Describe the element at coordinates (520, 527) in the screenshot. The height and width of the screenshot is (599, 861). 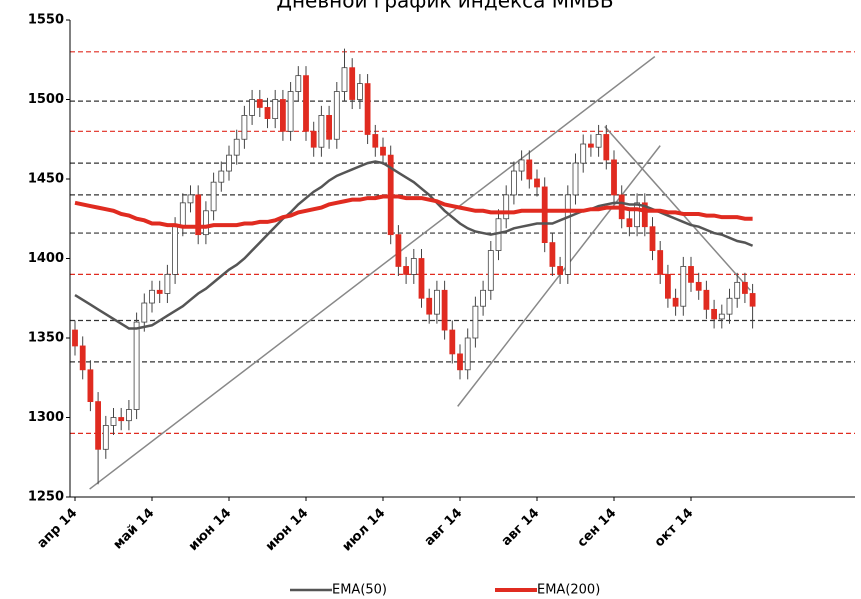
I see `x-tick-label: авг 14` at that location.